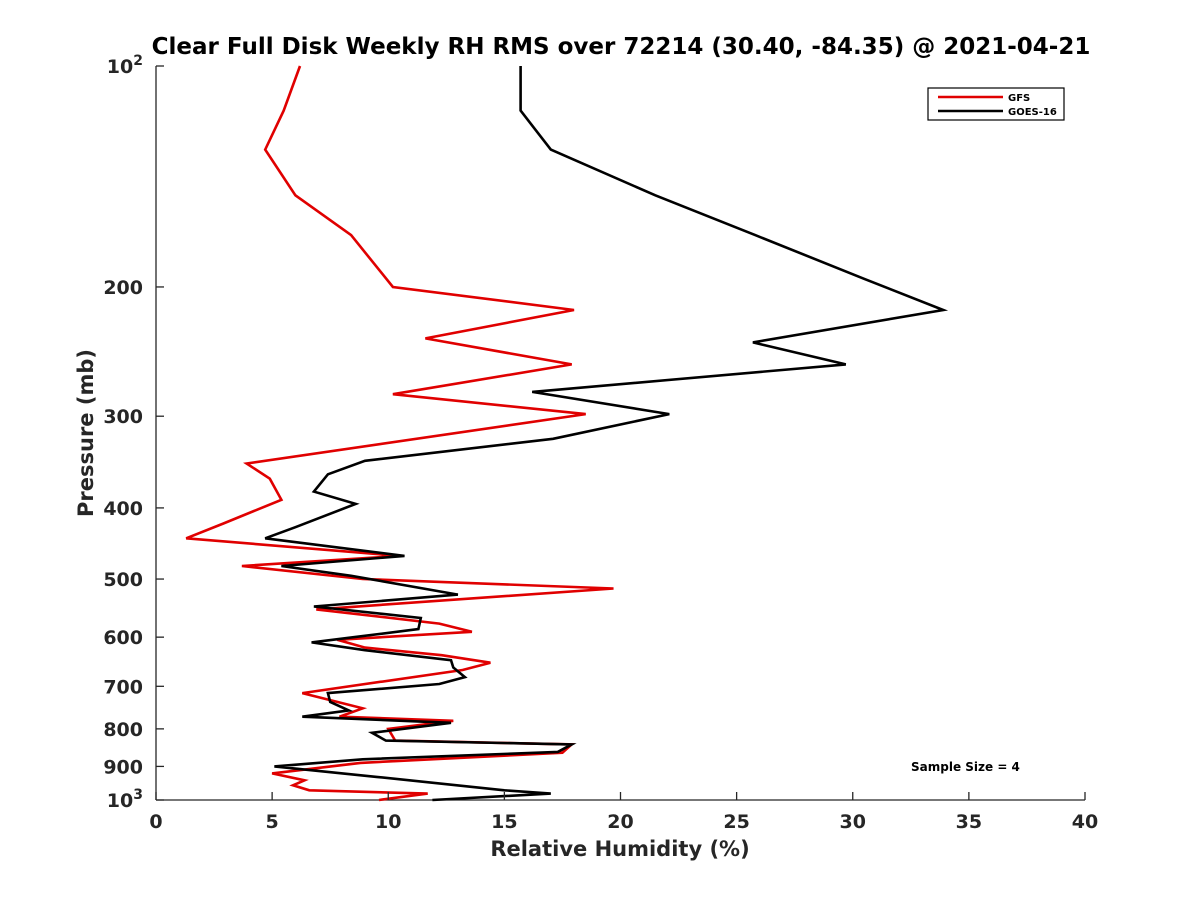 The image size is (1200, 900). What do you see at coordinates (125, 799) in the screenshot?
I see `y-tick-label-log: 10³` at bounding box center [125, 799].